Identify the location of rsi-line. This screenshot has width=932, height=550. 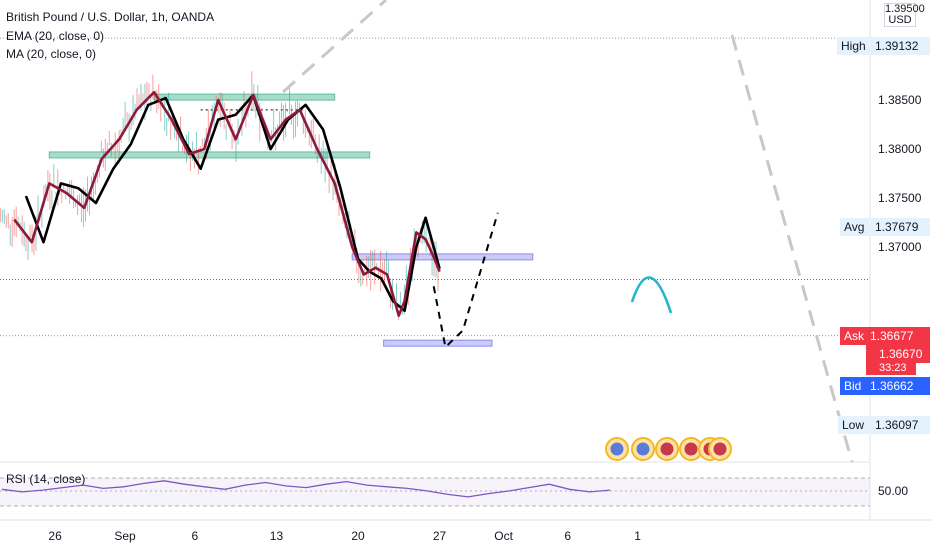
(306, 489).